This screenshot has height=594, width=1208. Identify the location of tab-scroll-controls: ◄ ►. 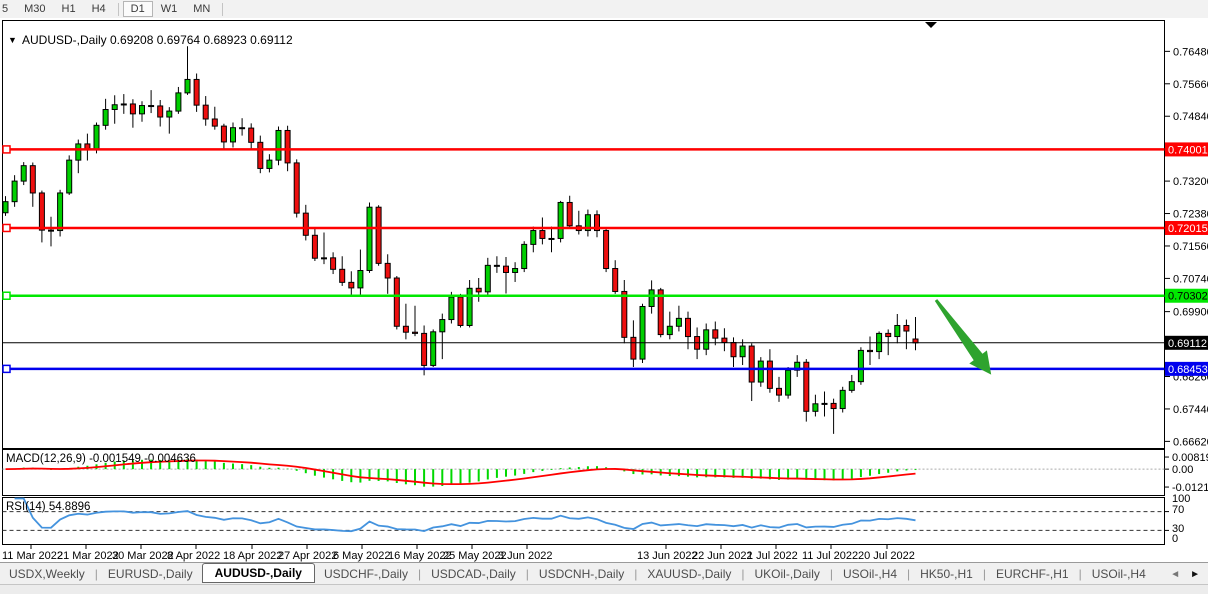
(1185, 574).